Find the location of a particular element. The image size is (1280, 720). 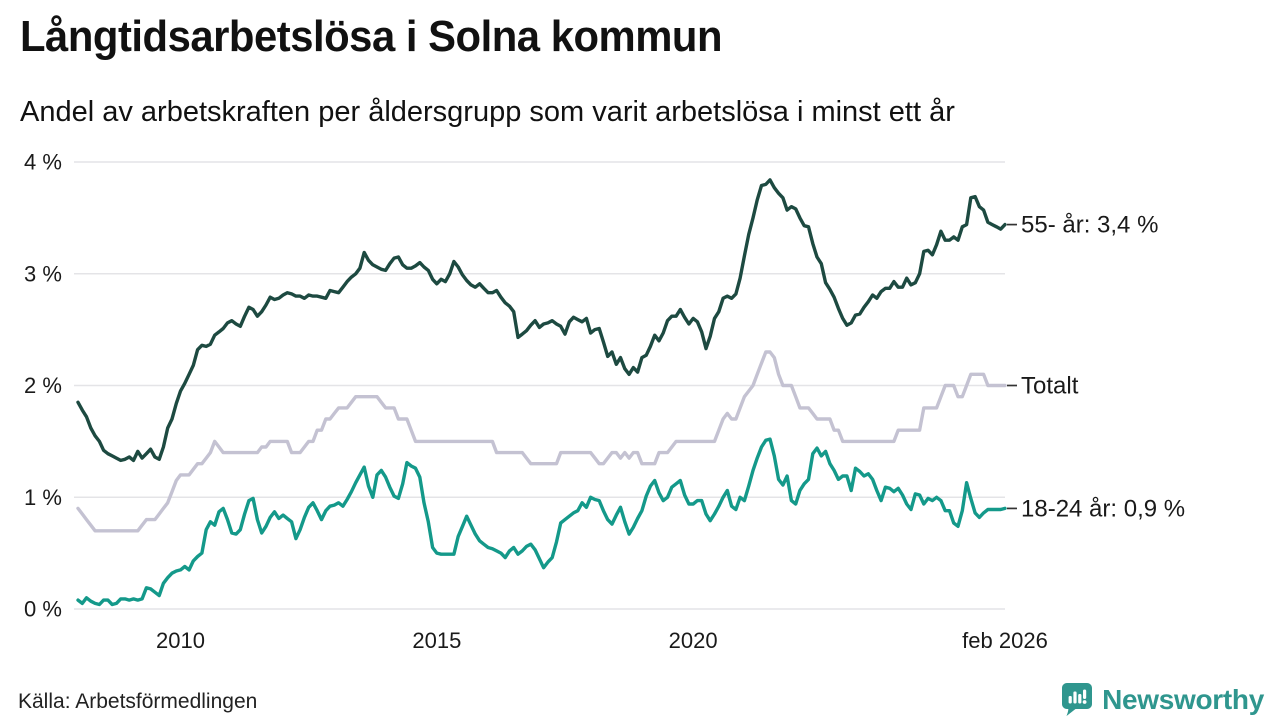

source-note: Källa: Arbetsförmedlingen is located at coordinates (138, 701).